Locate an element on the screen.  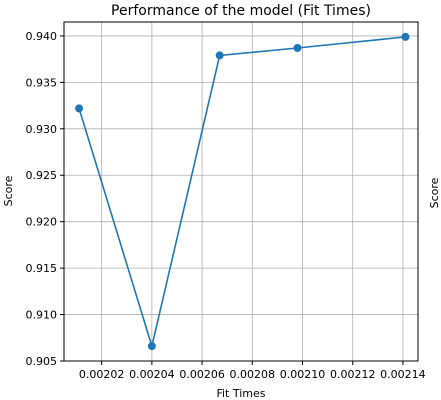
right-y-axis-label: Score is located at coordinates (434, 192).